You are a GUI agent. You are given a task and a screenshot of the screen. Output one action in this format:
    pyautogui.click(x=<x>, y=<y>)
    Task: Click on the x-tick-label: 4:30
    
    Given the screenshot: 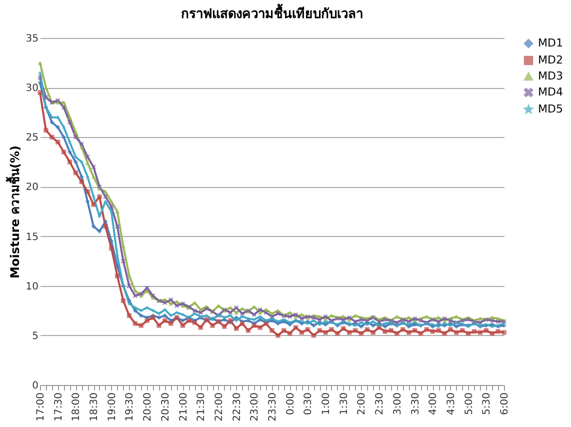 What is the action you would take?
    pyautogui.click(x=451, y=403)
    